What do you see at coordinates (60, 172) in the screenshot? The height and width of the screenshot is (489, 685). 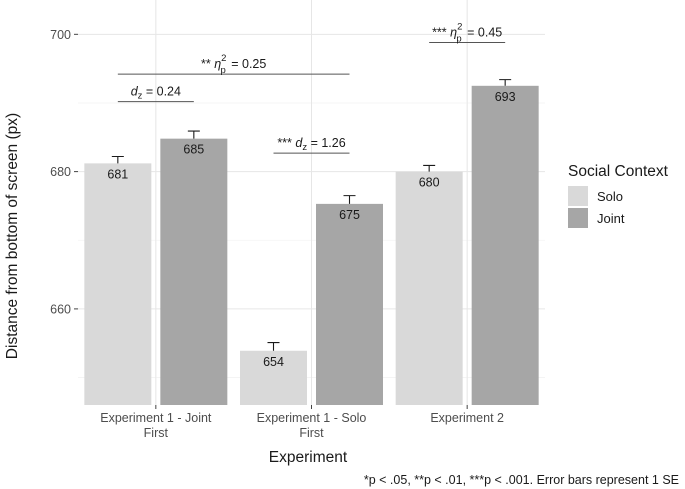 I see `y-tick-label: 680` at bounding box center [60, 172].